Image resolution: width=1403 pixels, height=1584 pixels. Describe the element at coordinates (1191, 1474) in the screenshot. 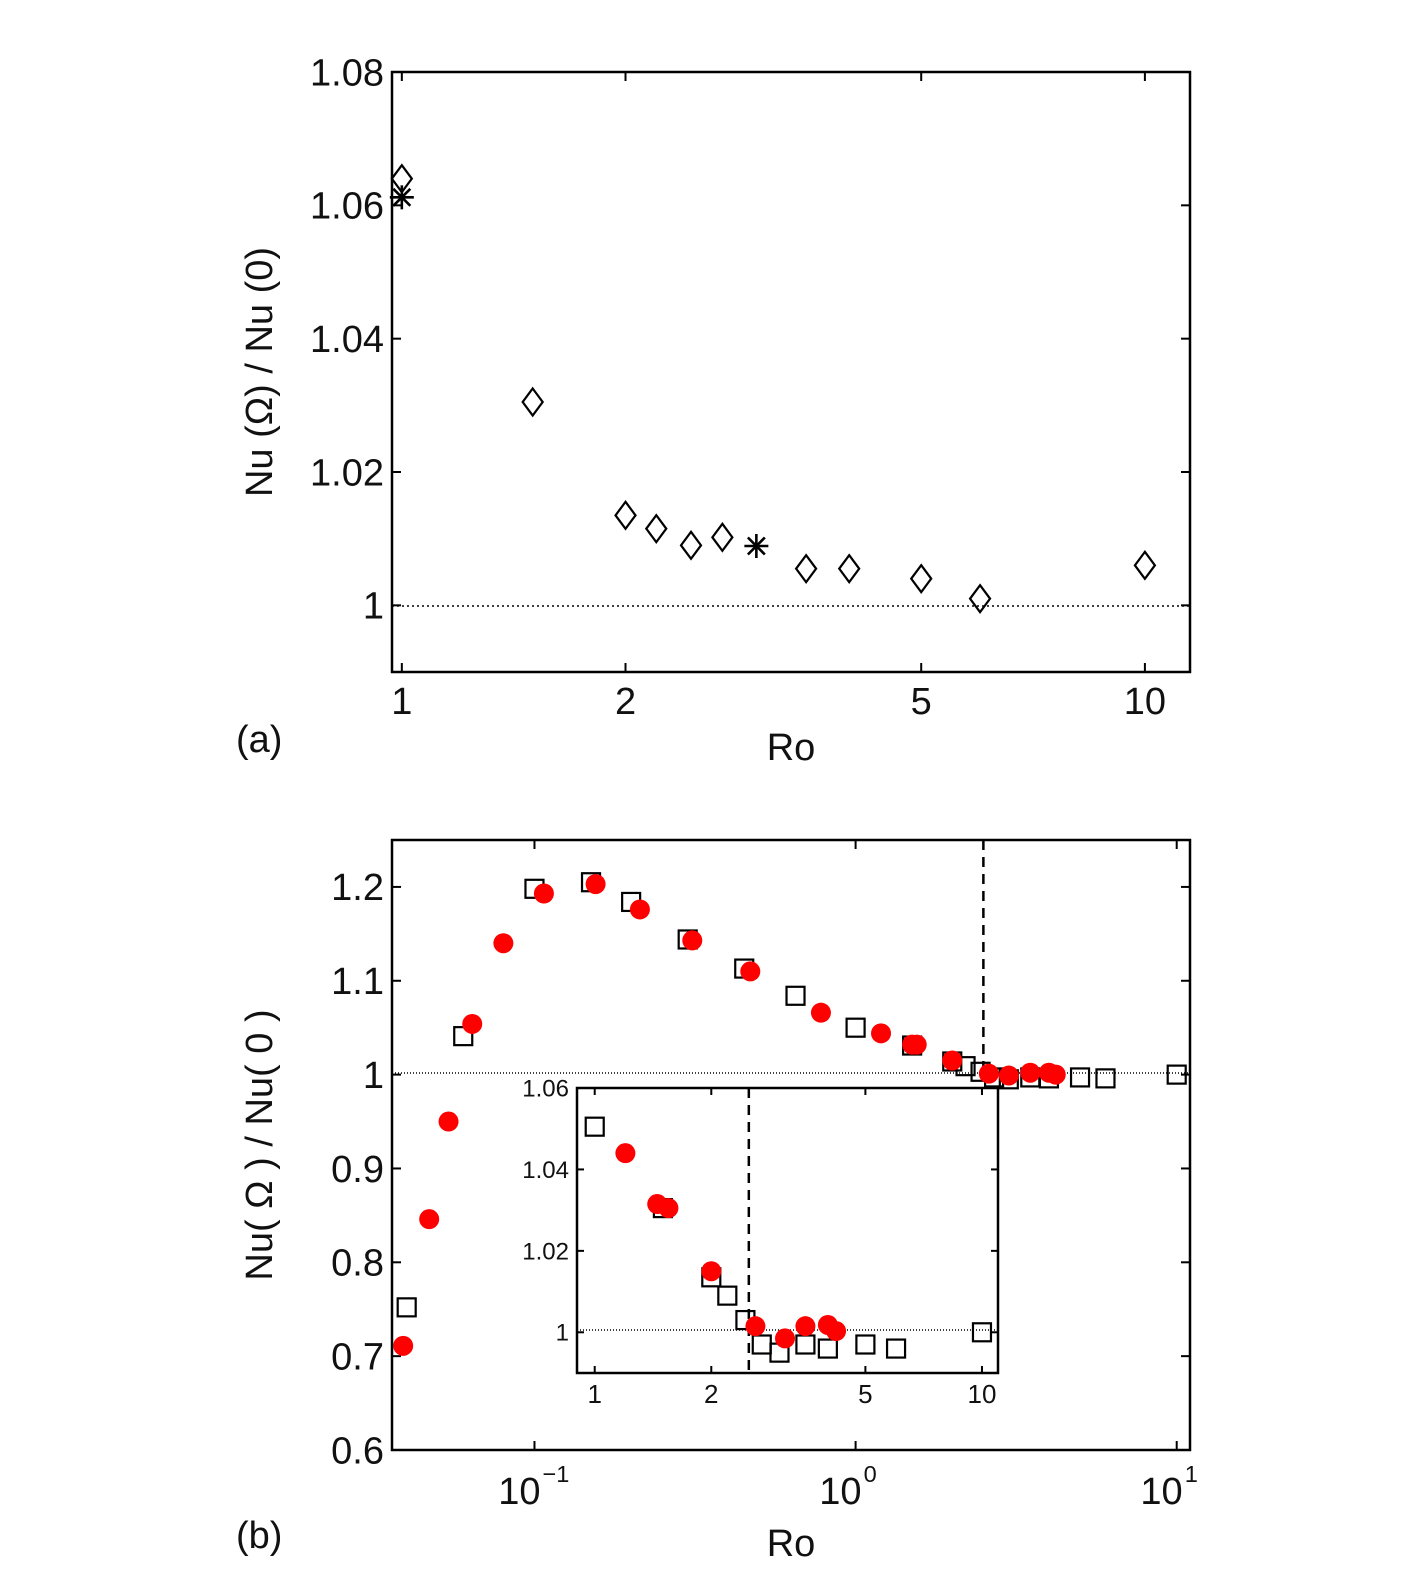

I see `x-tick-exponent: 1` at that location.